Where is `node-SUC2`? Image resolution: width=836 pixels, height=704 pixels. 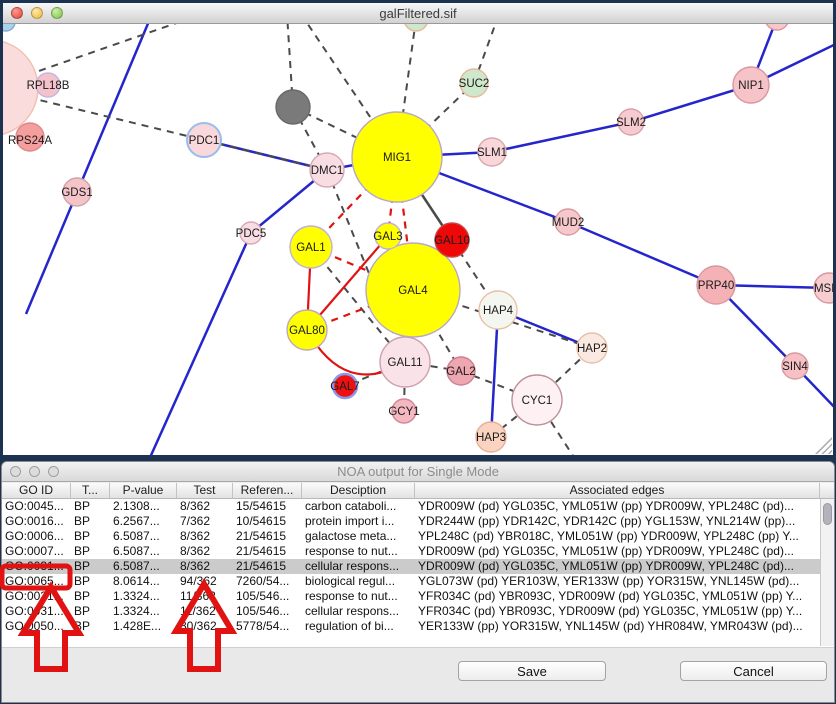
node-SUC2 is located at coordinates (474, 83).